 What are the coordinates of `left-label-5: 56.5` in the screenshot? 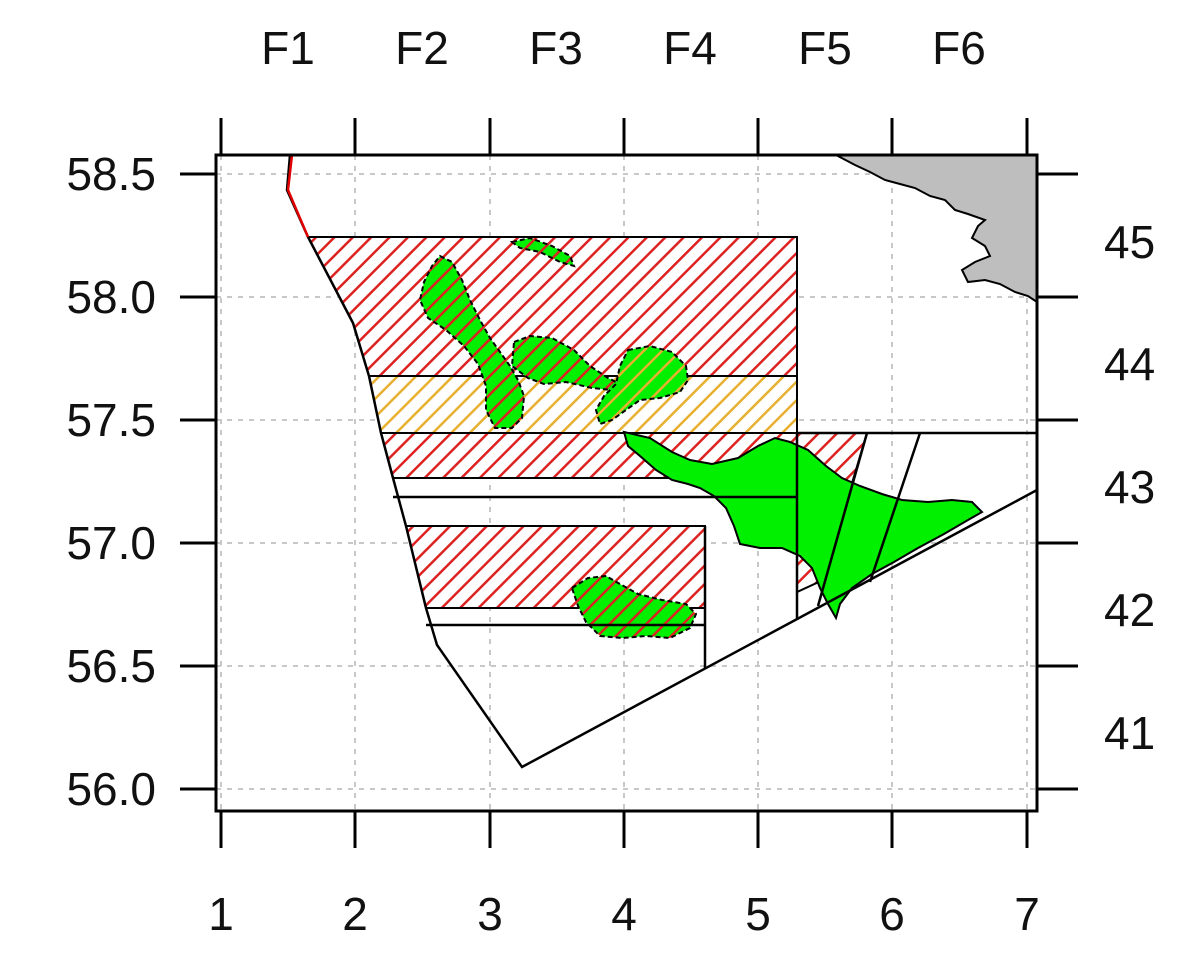 It's located at (111, 666).